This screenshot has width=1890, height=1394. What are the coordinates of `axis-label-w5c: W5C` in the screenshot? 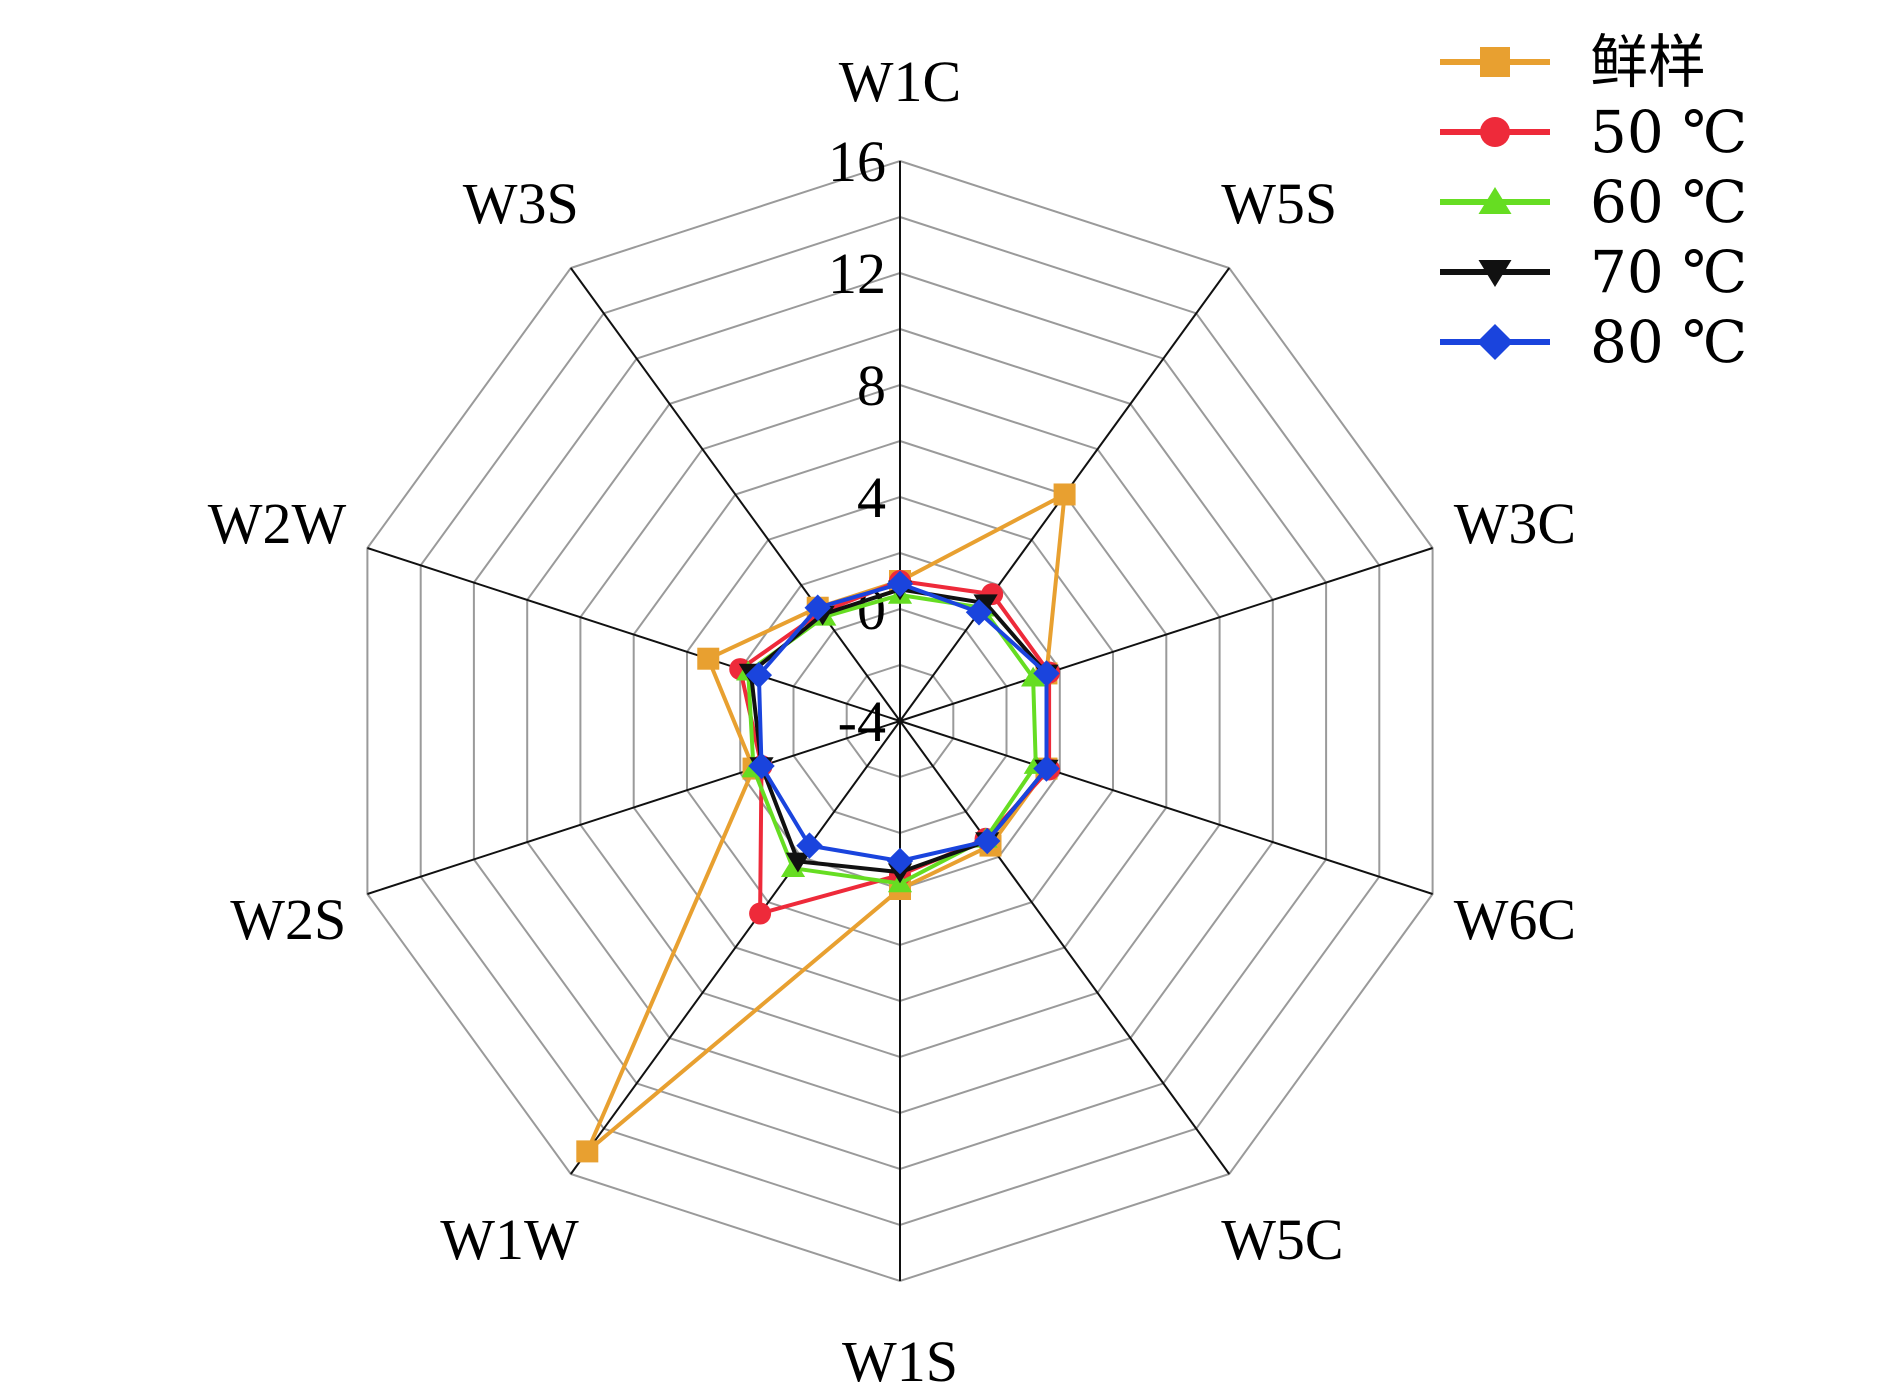 It's located at (1282, 1239).